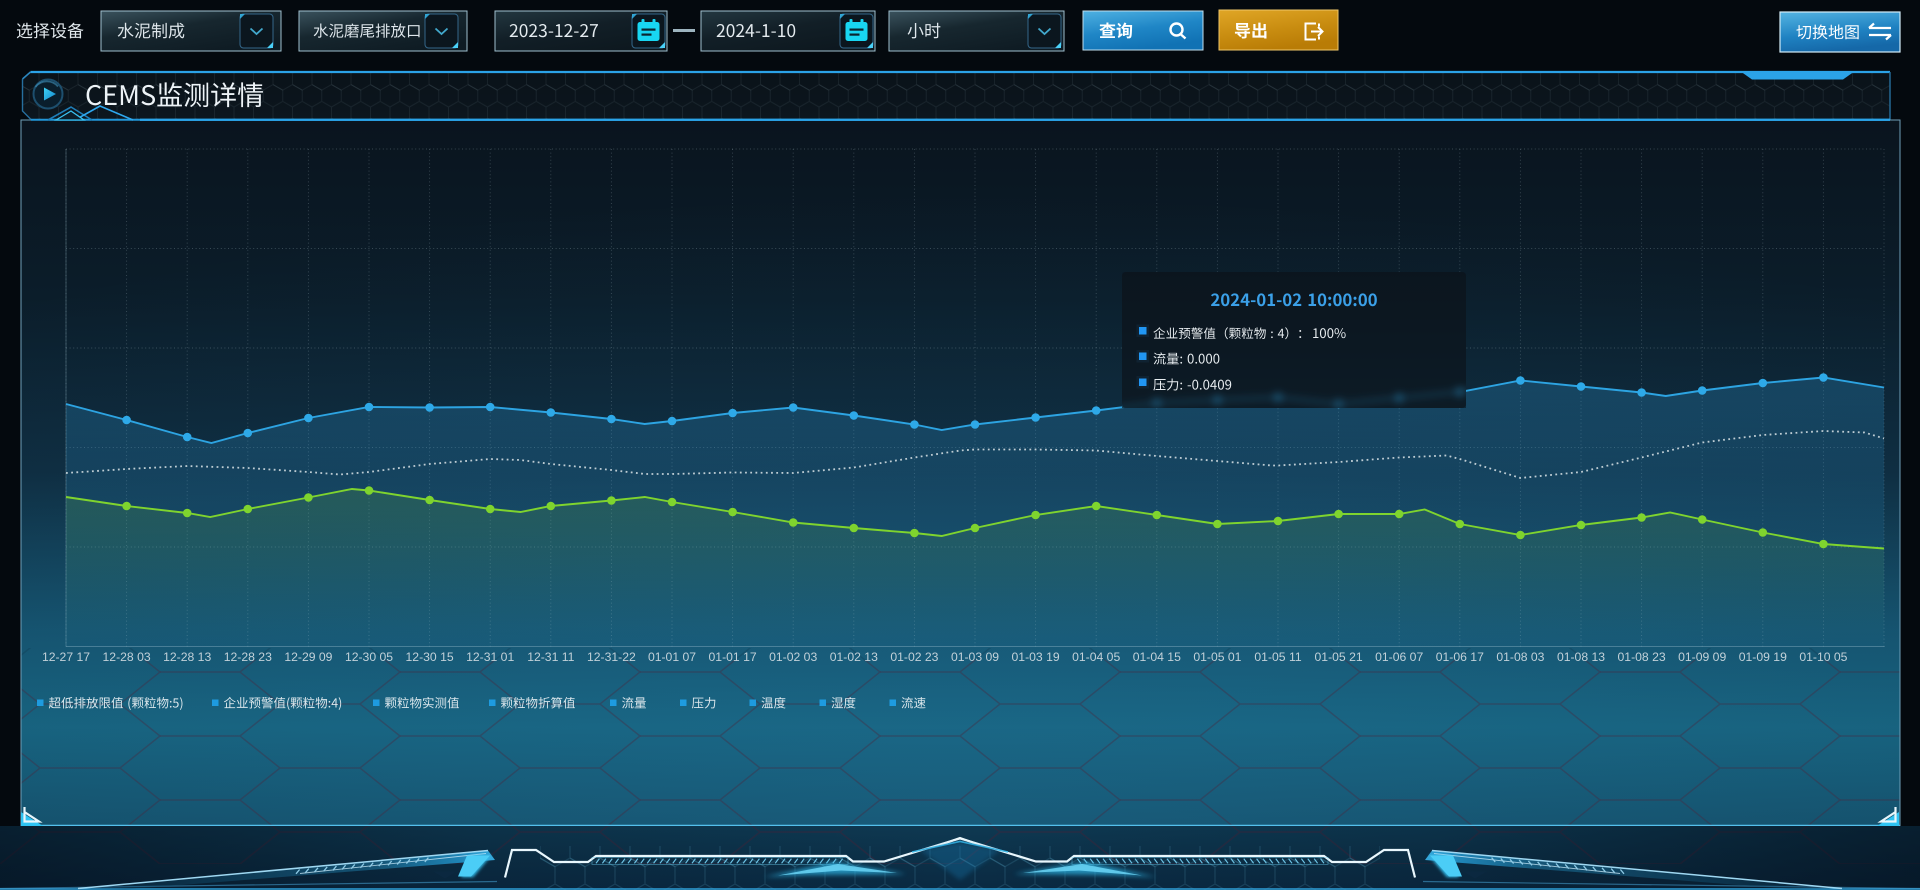 This screenshot has height=890, width=1920. What do you see at coordinates (1399, 657) in the screenshot?
I see `svg-text: 01-06 07` at bounding box center [1399, 657].